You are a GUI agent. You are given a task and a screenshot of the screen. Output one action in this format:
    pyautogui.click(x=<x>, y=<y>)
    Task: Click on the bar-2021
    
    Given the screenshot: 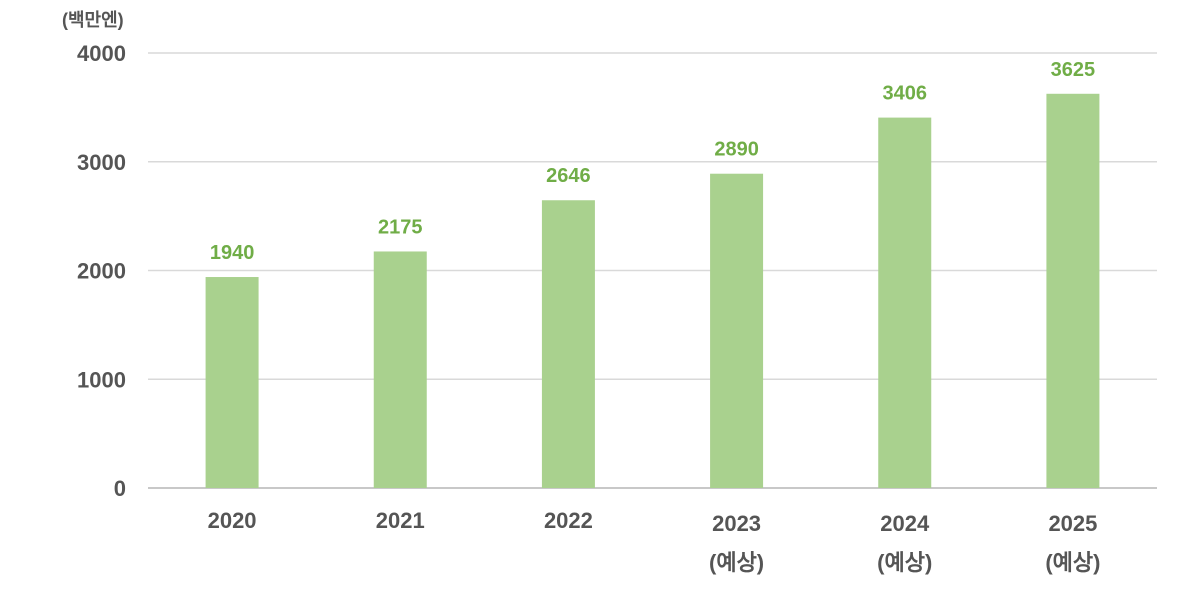 What is the action you would take?
    pyautogui.click(x=400, y=369)
    